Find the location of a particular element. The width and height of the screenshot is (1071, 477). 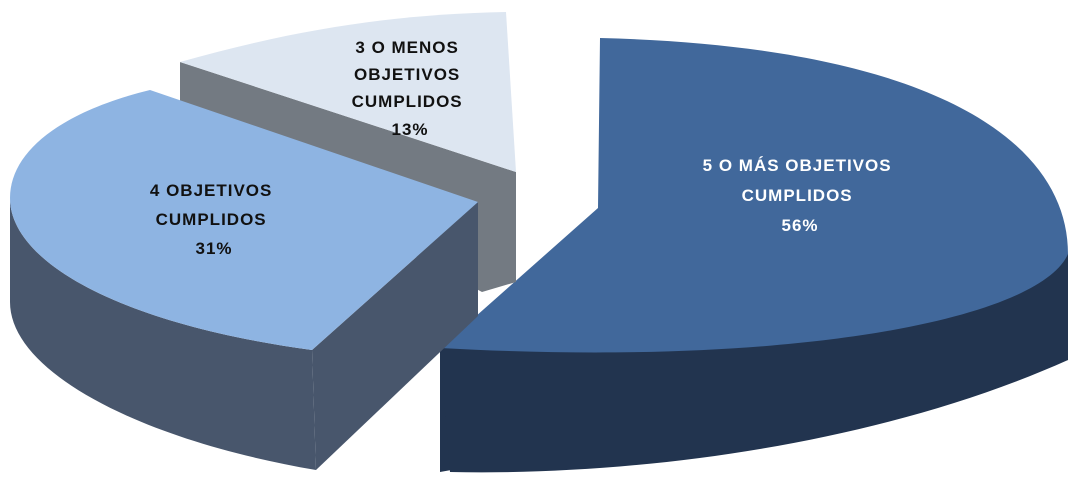

slice-5-o-mas-label-line1: 5 O MÁS OBJETIVOS is located at coordinates (797, 165).